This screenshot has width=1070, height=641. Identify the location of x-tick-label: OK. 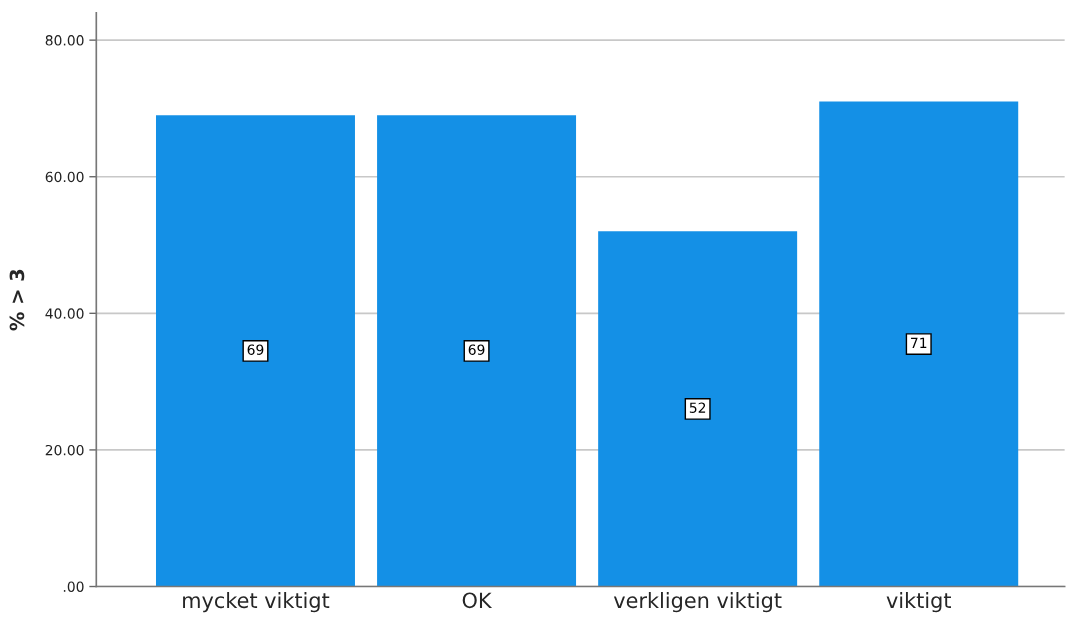
(477, 600).